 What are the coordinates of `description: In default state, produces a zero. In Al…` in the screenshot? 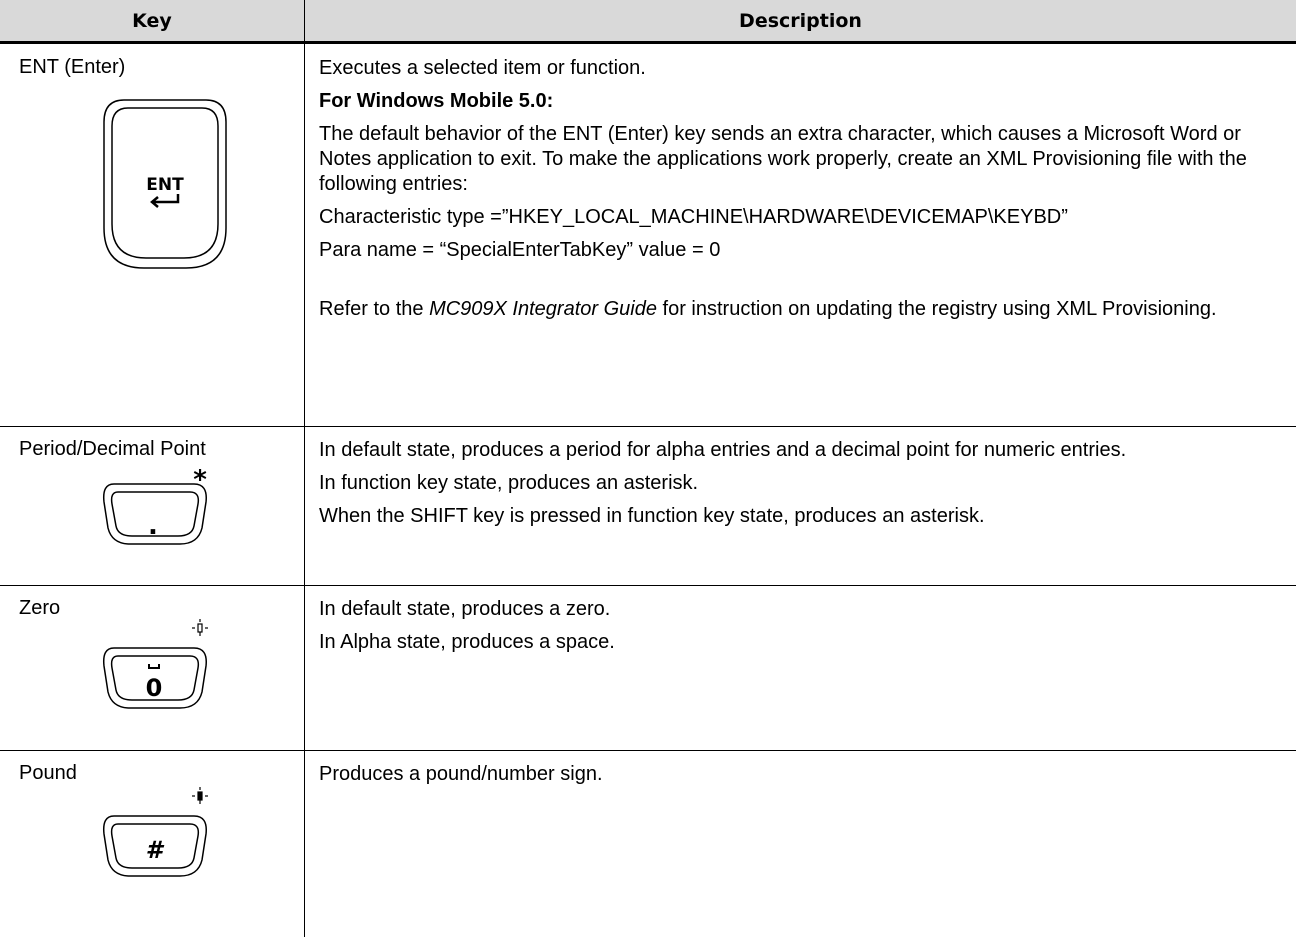 It's located at (804, 630).